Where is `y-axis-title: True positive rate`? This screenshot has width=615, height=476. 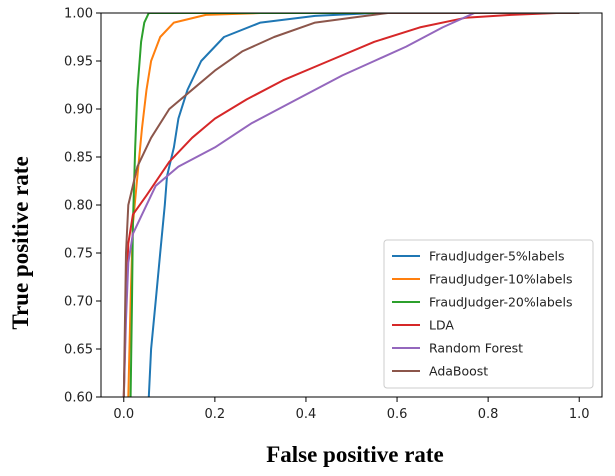
y-axis-title: True positive rate is located at coordinates (20, 242).